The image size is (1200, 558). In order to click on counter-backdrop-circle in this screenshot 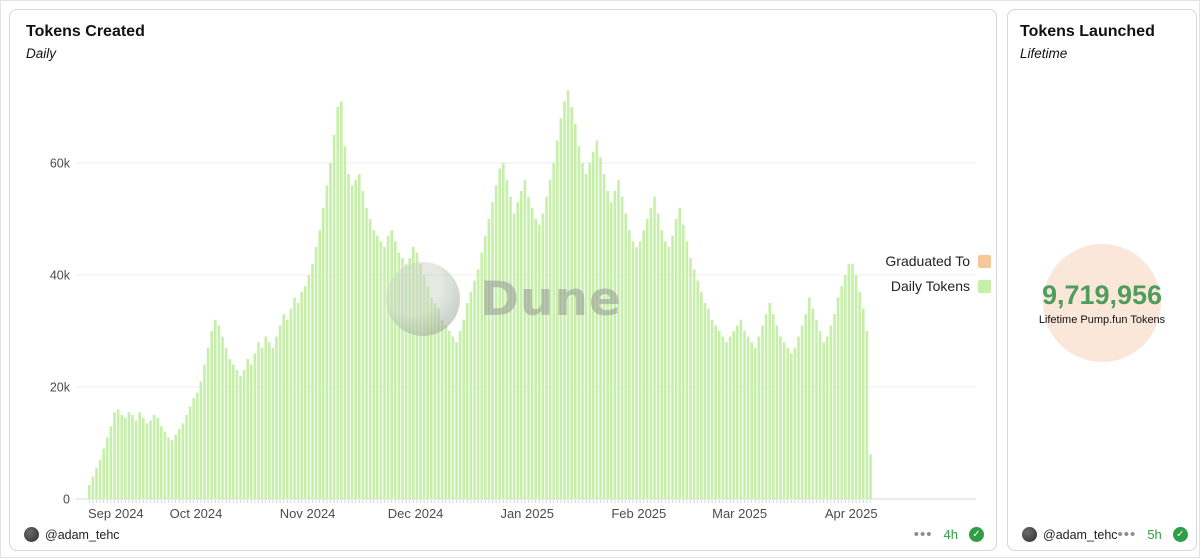, I will do `click(1102, 303)`.